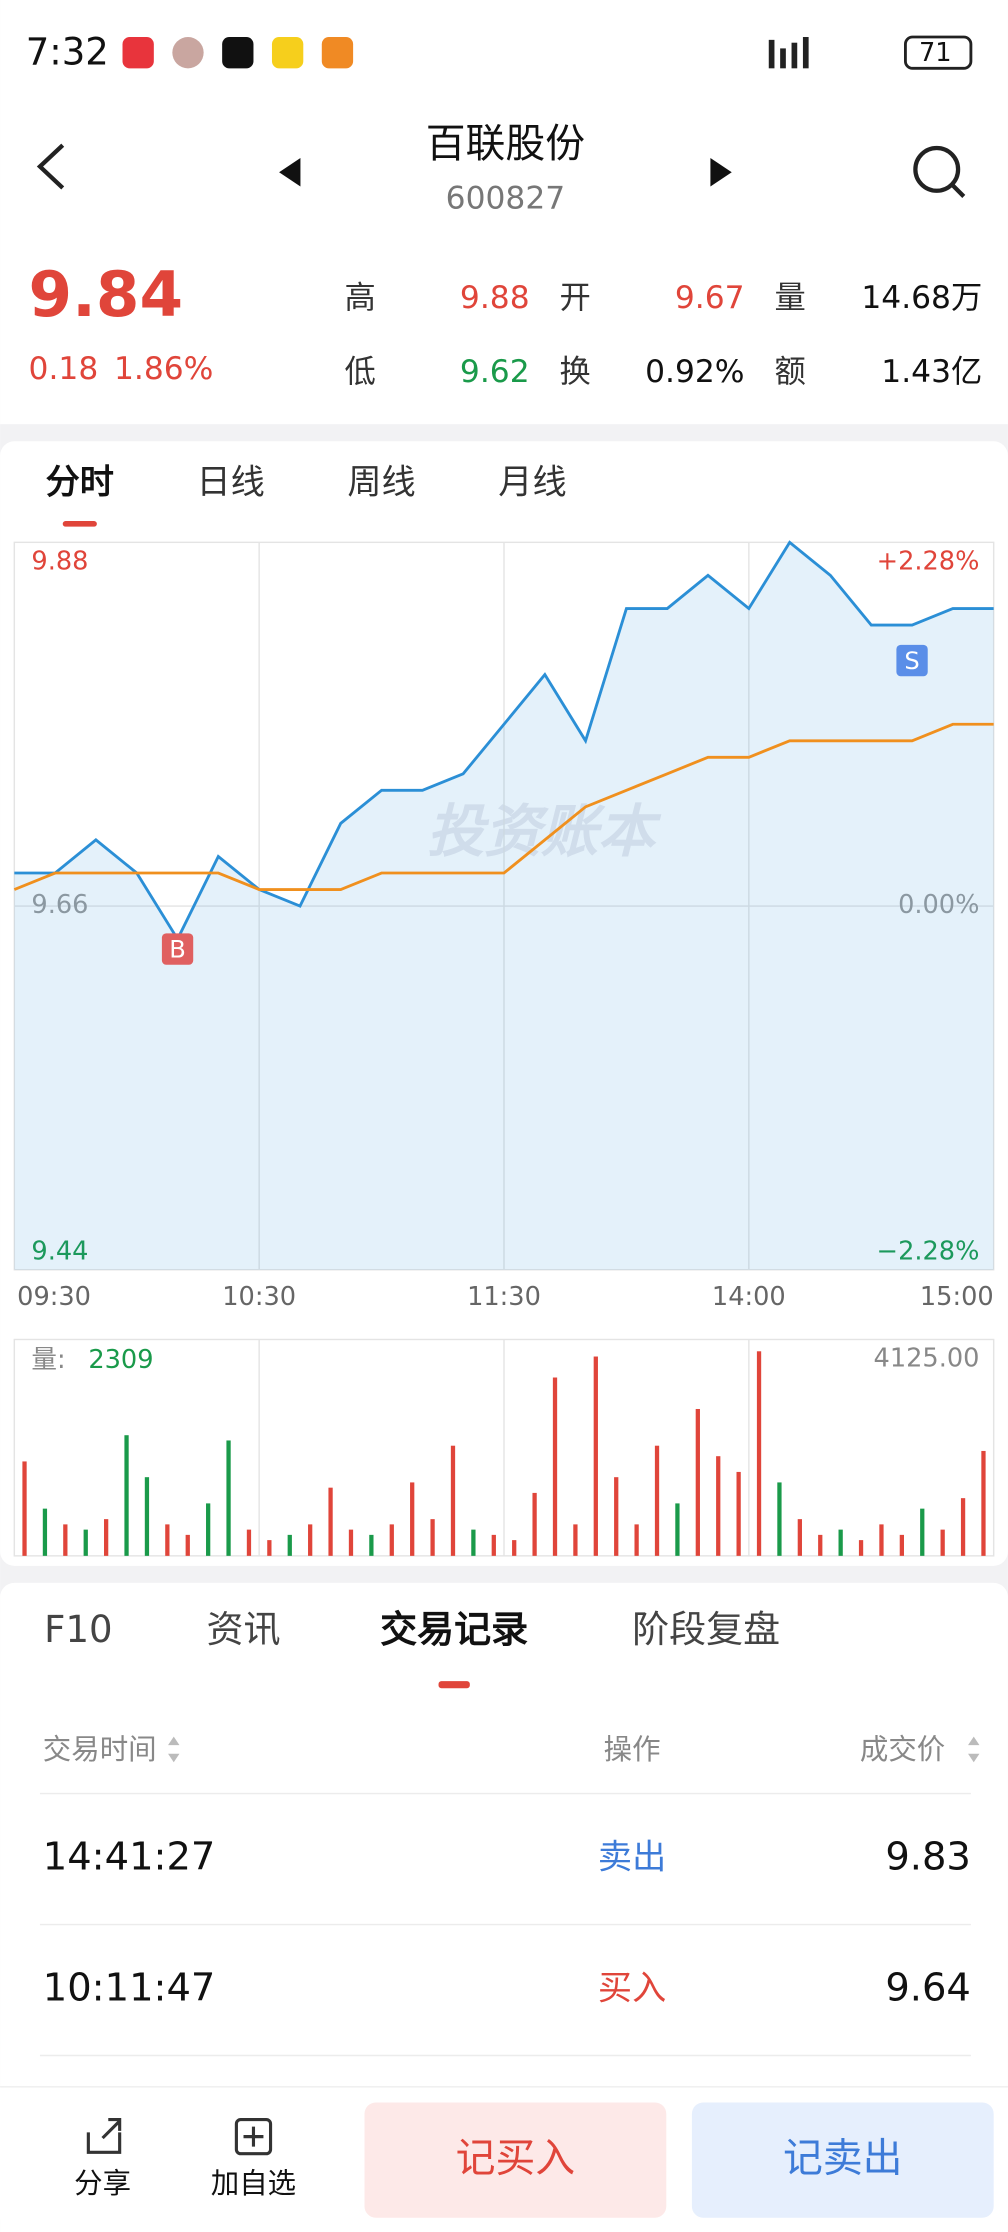 This screenshot has height=2232, width=1008. Describe the element at coordinates (120, 1360) in the screenshot. I see `volume-current: 2309` at that location.